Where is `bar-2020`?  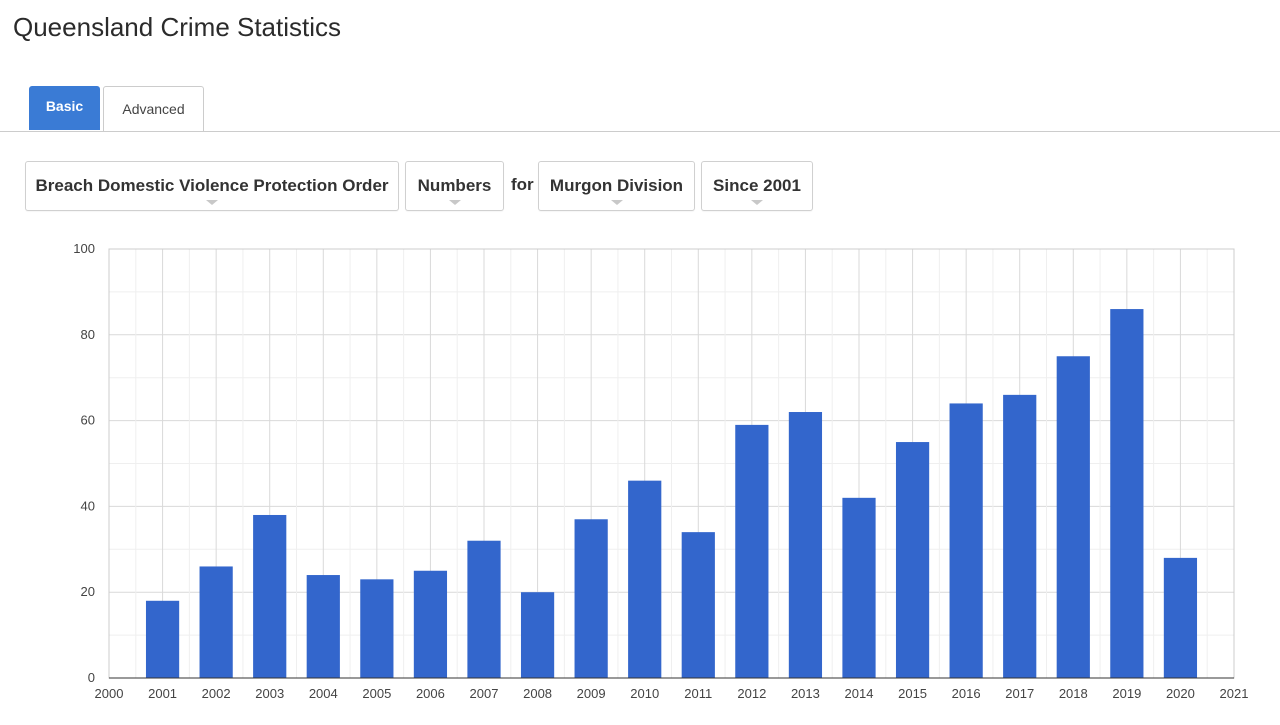 bar-2020 is located at coordinates (1180, 617).